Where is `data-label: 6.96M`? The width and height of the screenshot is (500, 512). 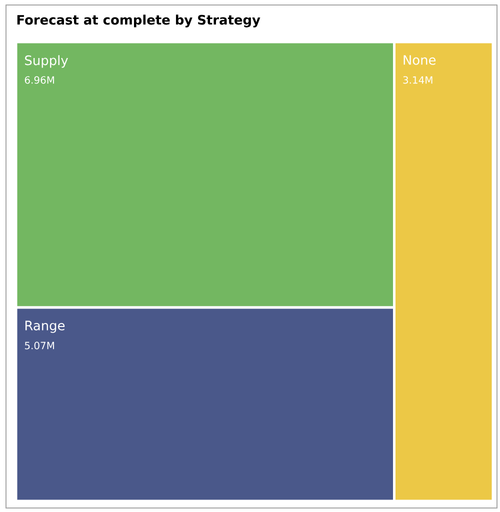
data-label: 6.96M is located at coordinates (39, 80).